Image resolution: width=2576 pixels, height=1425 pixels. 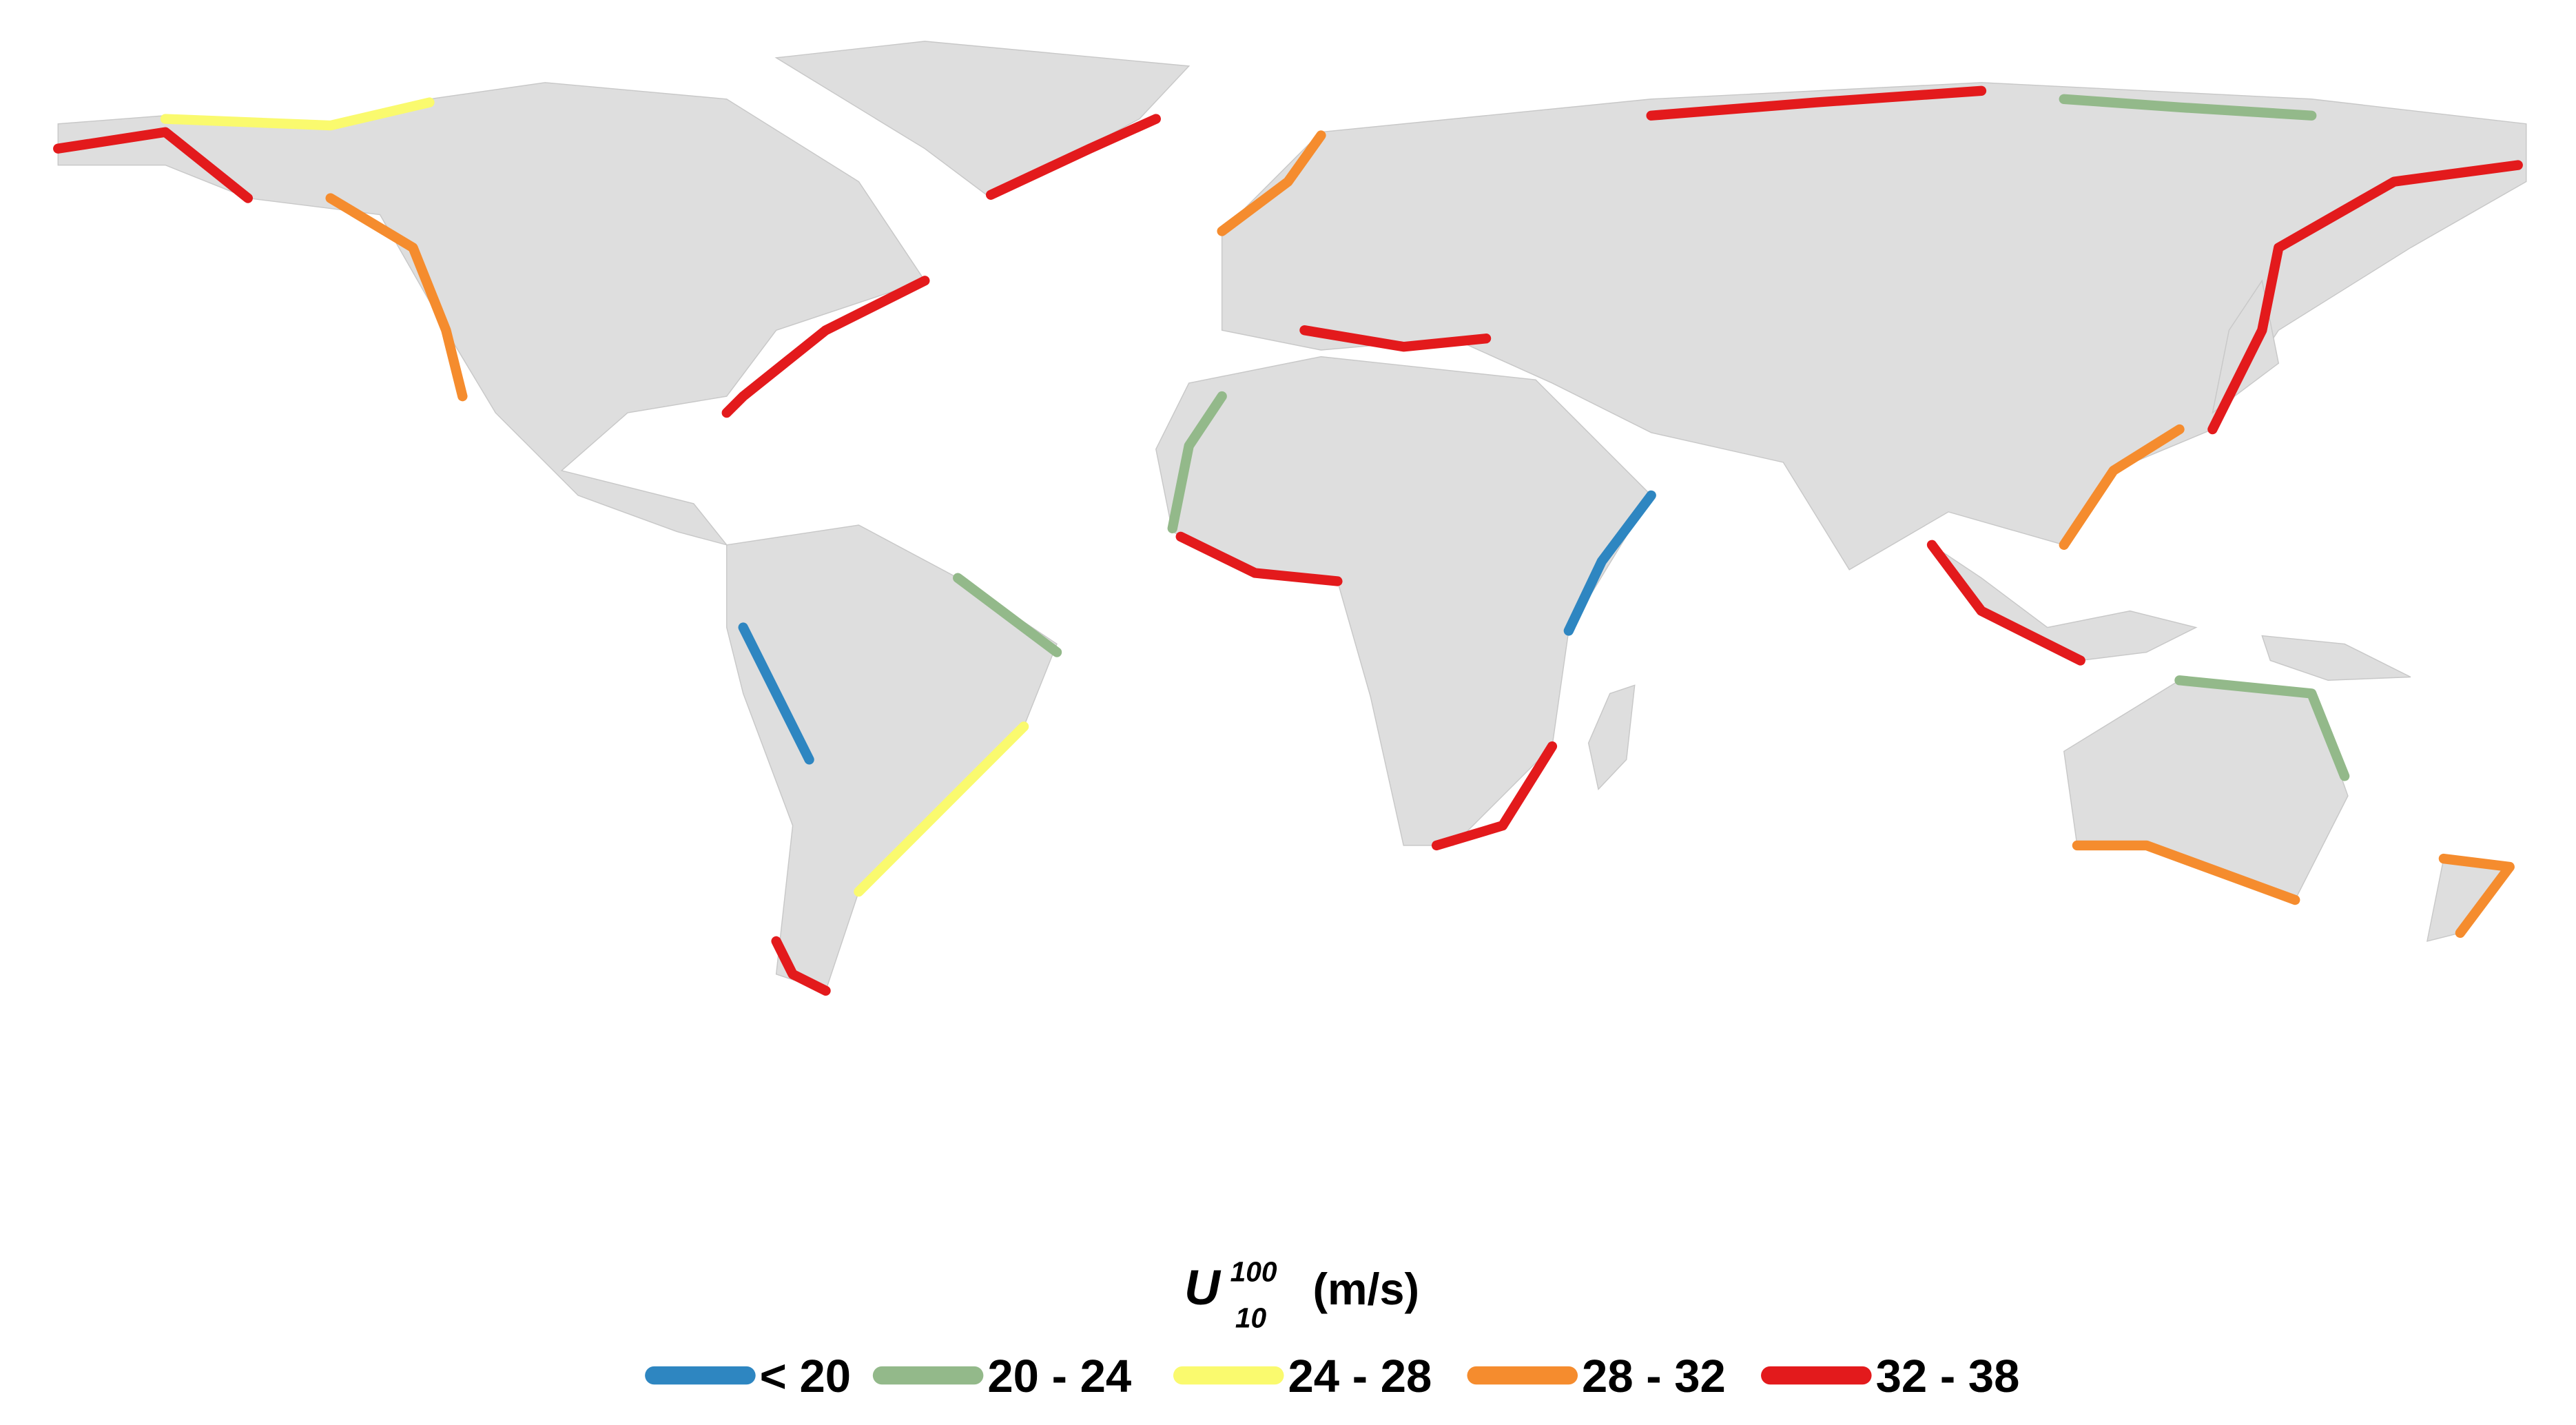 I want to click on new-guinea, so click(x=2336, y=658).